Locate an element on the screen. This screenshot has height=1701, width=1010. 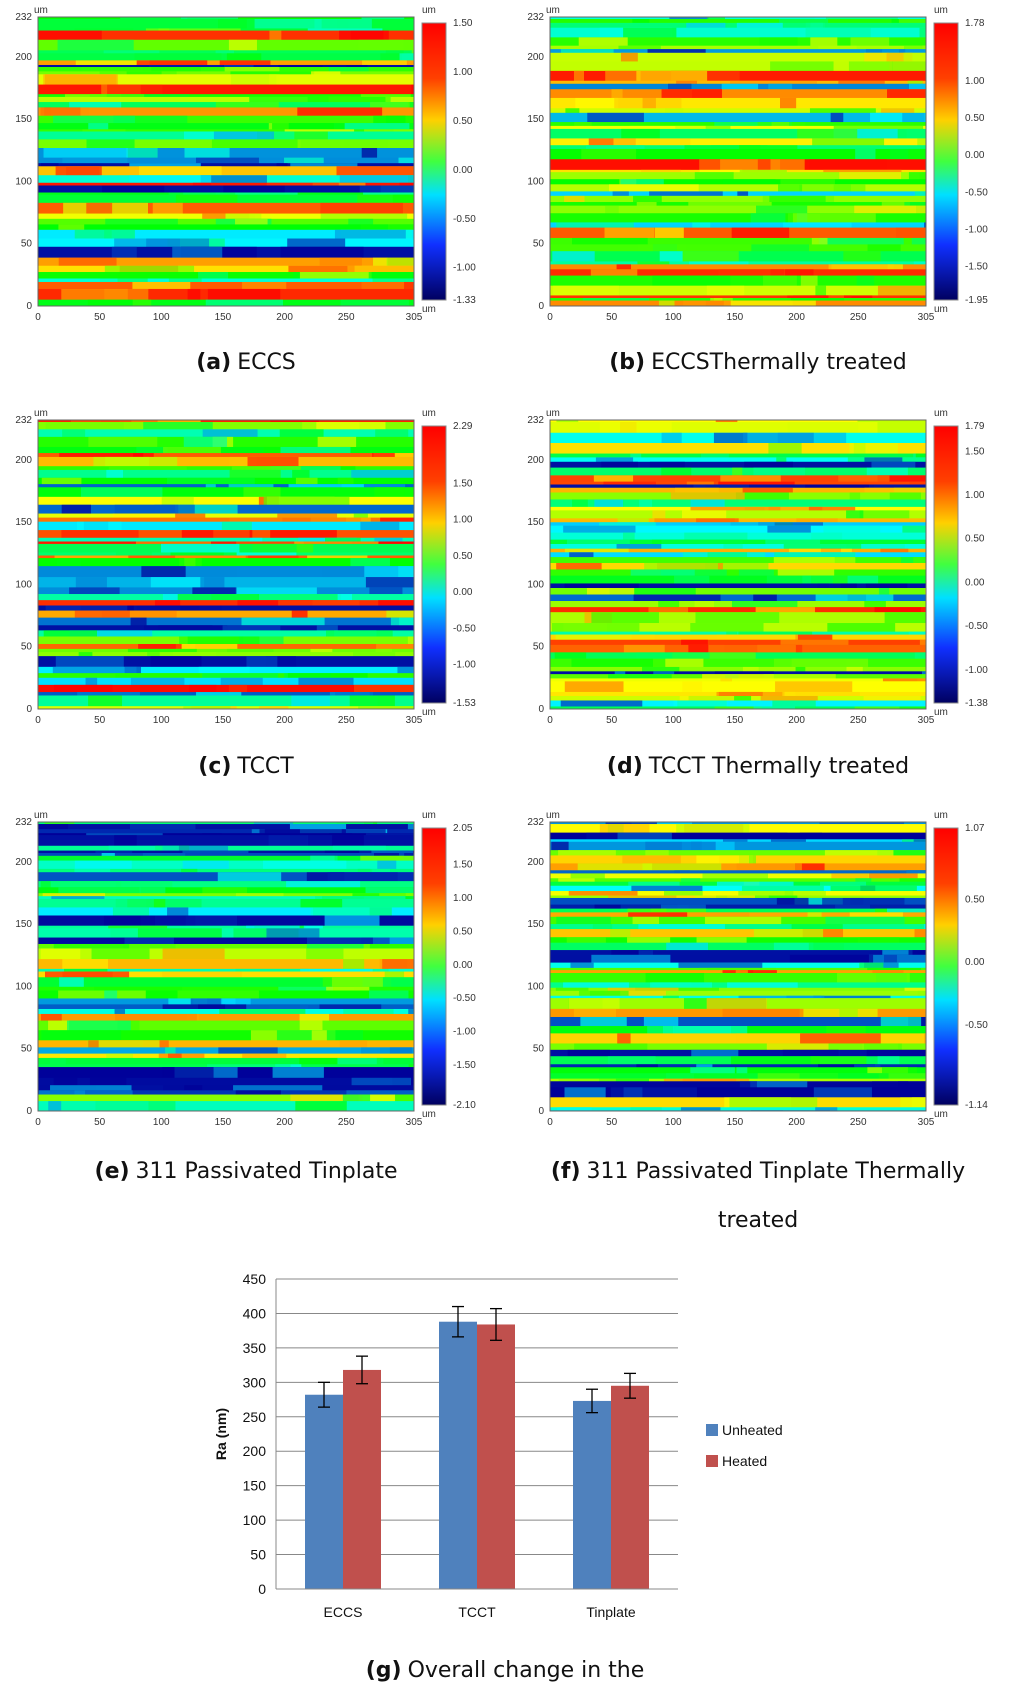
x-tick-label: 200 is located at coordinates (284, 720).